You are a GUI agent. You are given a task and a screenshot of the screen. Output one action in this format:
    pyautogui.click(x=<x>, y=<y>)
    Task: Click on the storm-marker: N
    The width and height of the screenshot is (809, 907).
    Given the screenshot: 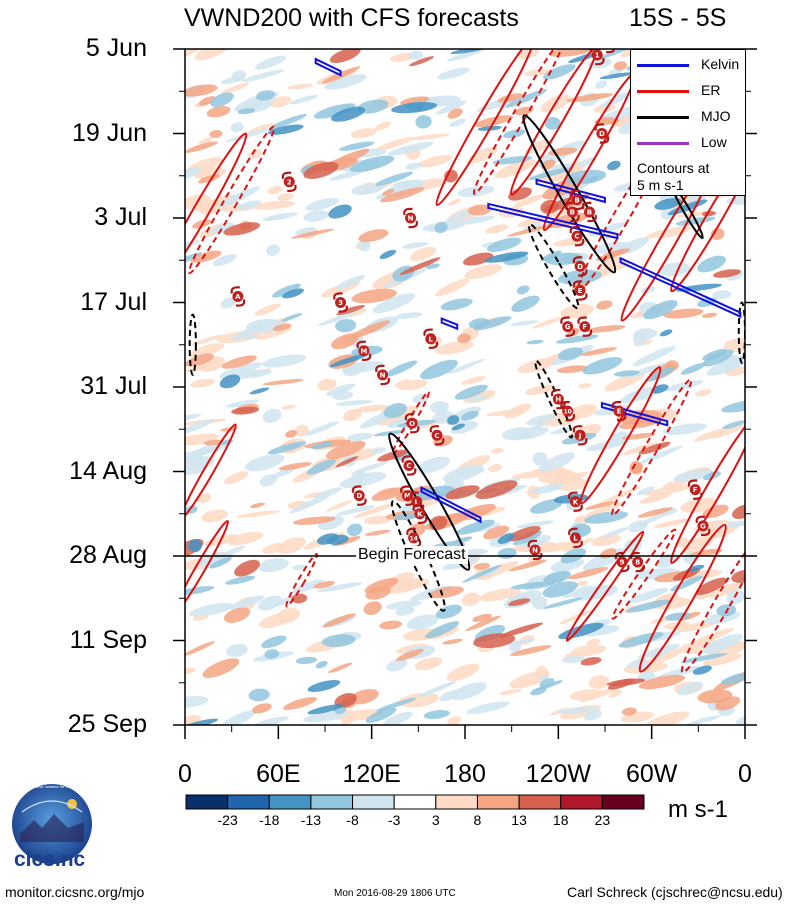 What is the action you would take?
    pyautogui.click(x=410, y=218)
    